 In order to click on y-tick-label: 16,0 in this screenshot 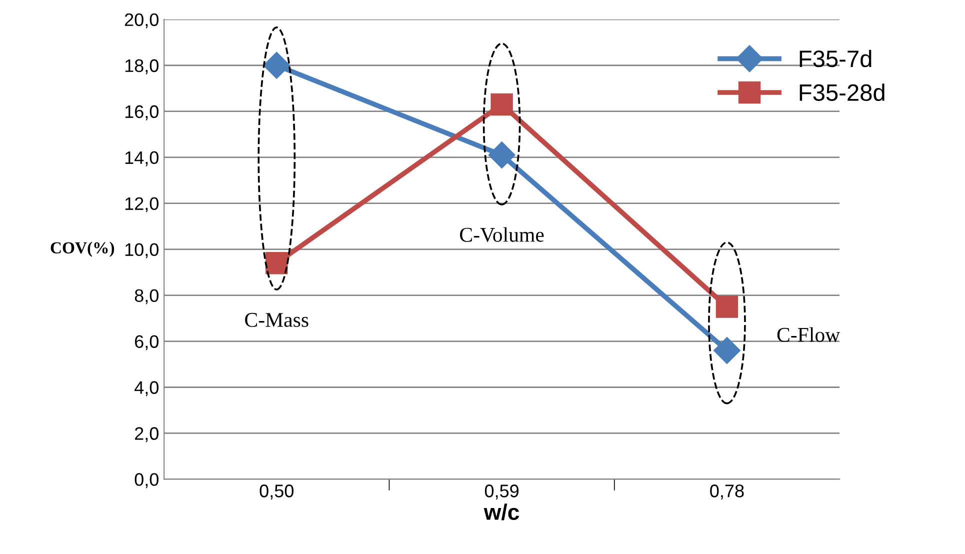, I will do `click(141, 112)`.